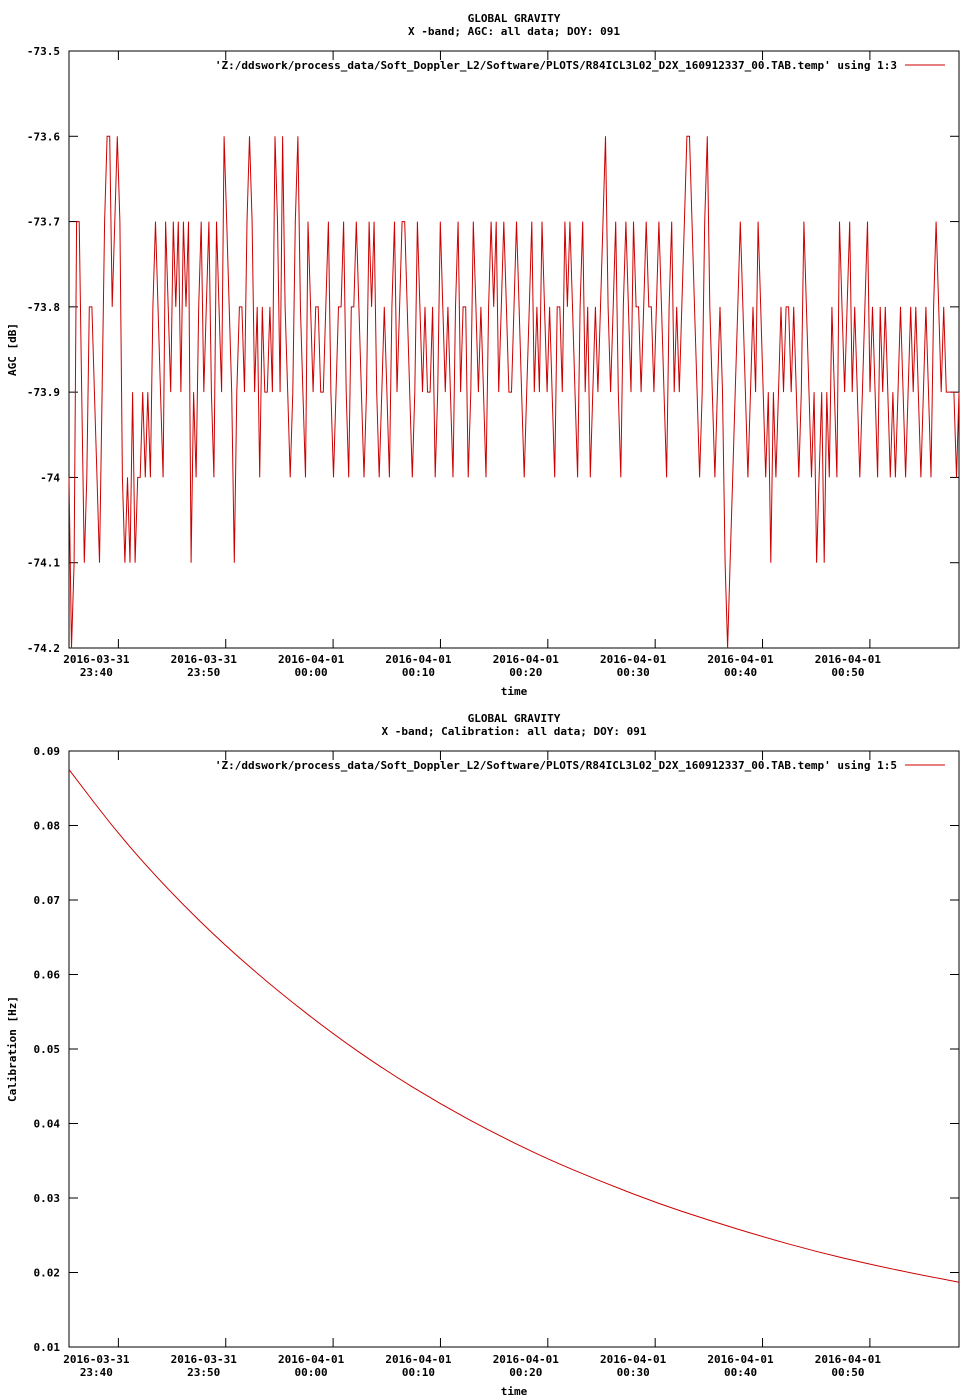 The width and height of the screenshot is (980, 1400). What do you see at coordinates (514, 731) in the screenshot?
I see `chart-subtitle: X -band; Calibration: all data; DOY: 091` at bounding box center [514, 731].